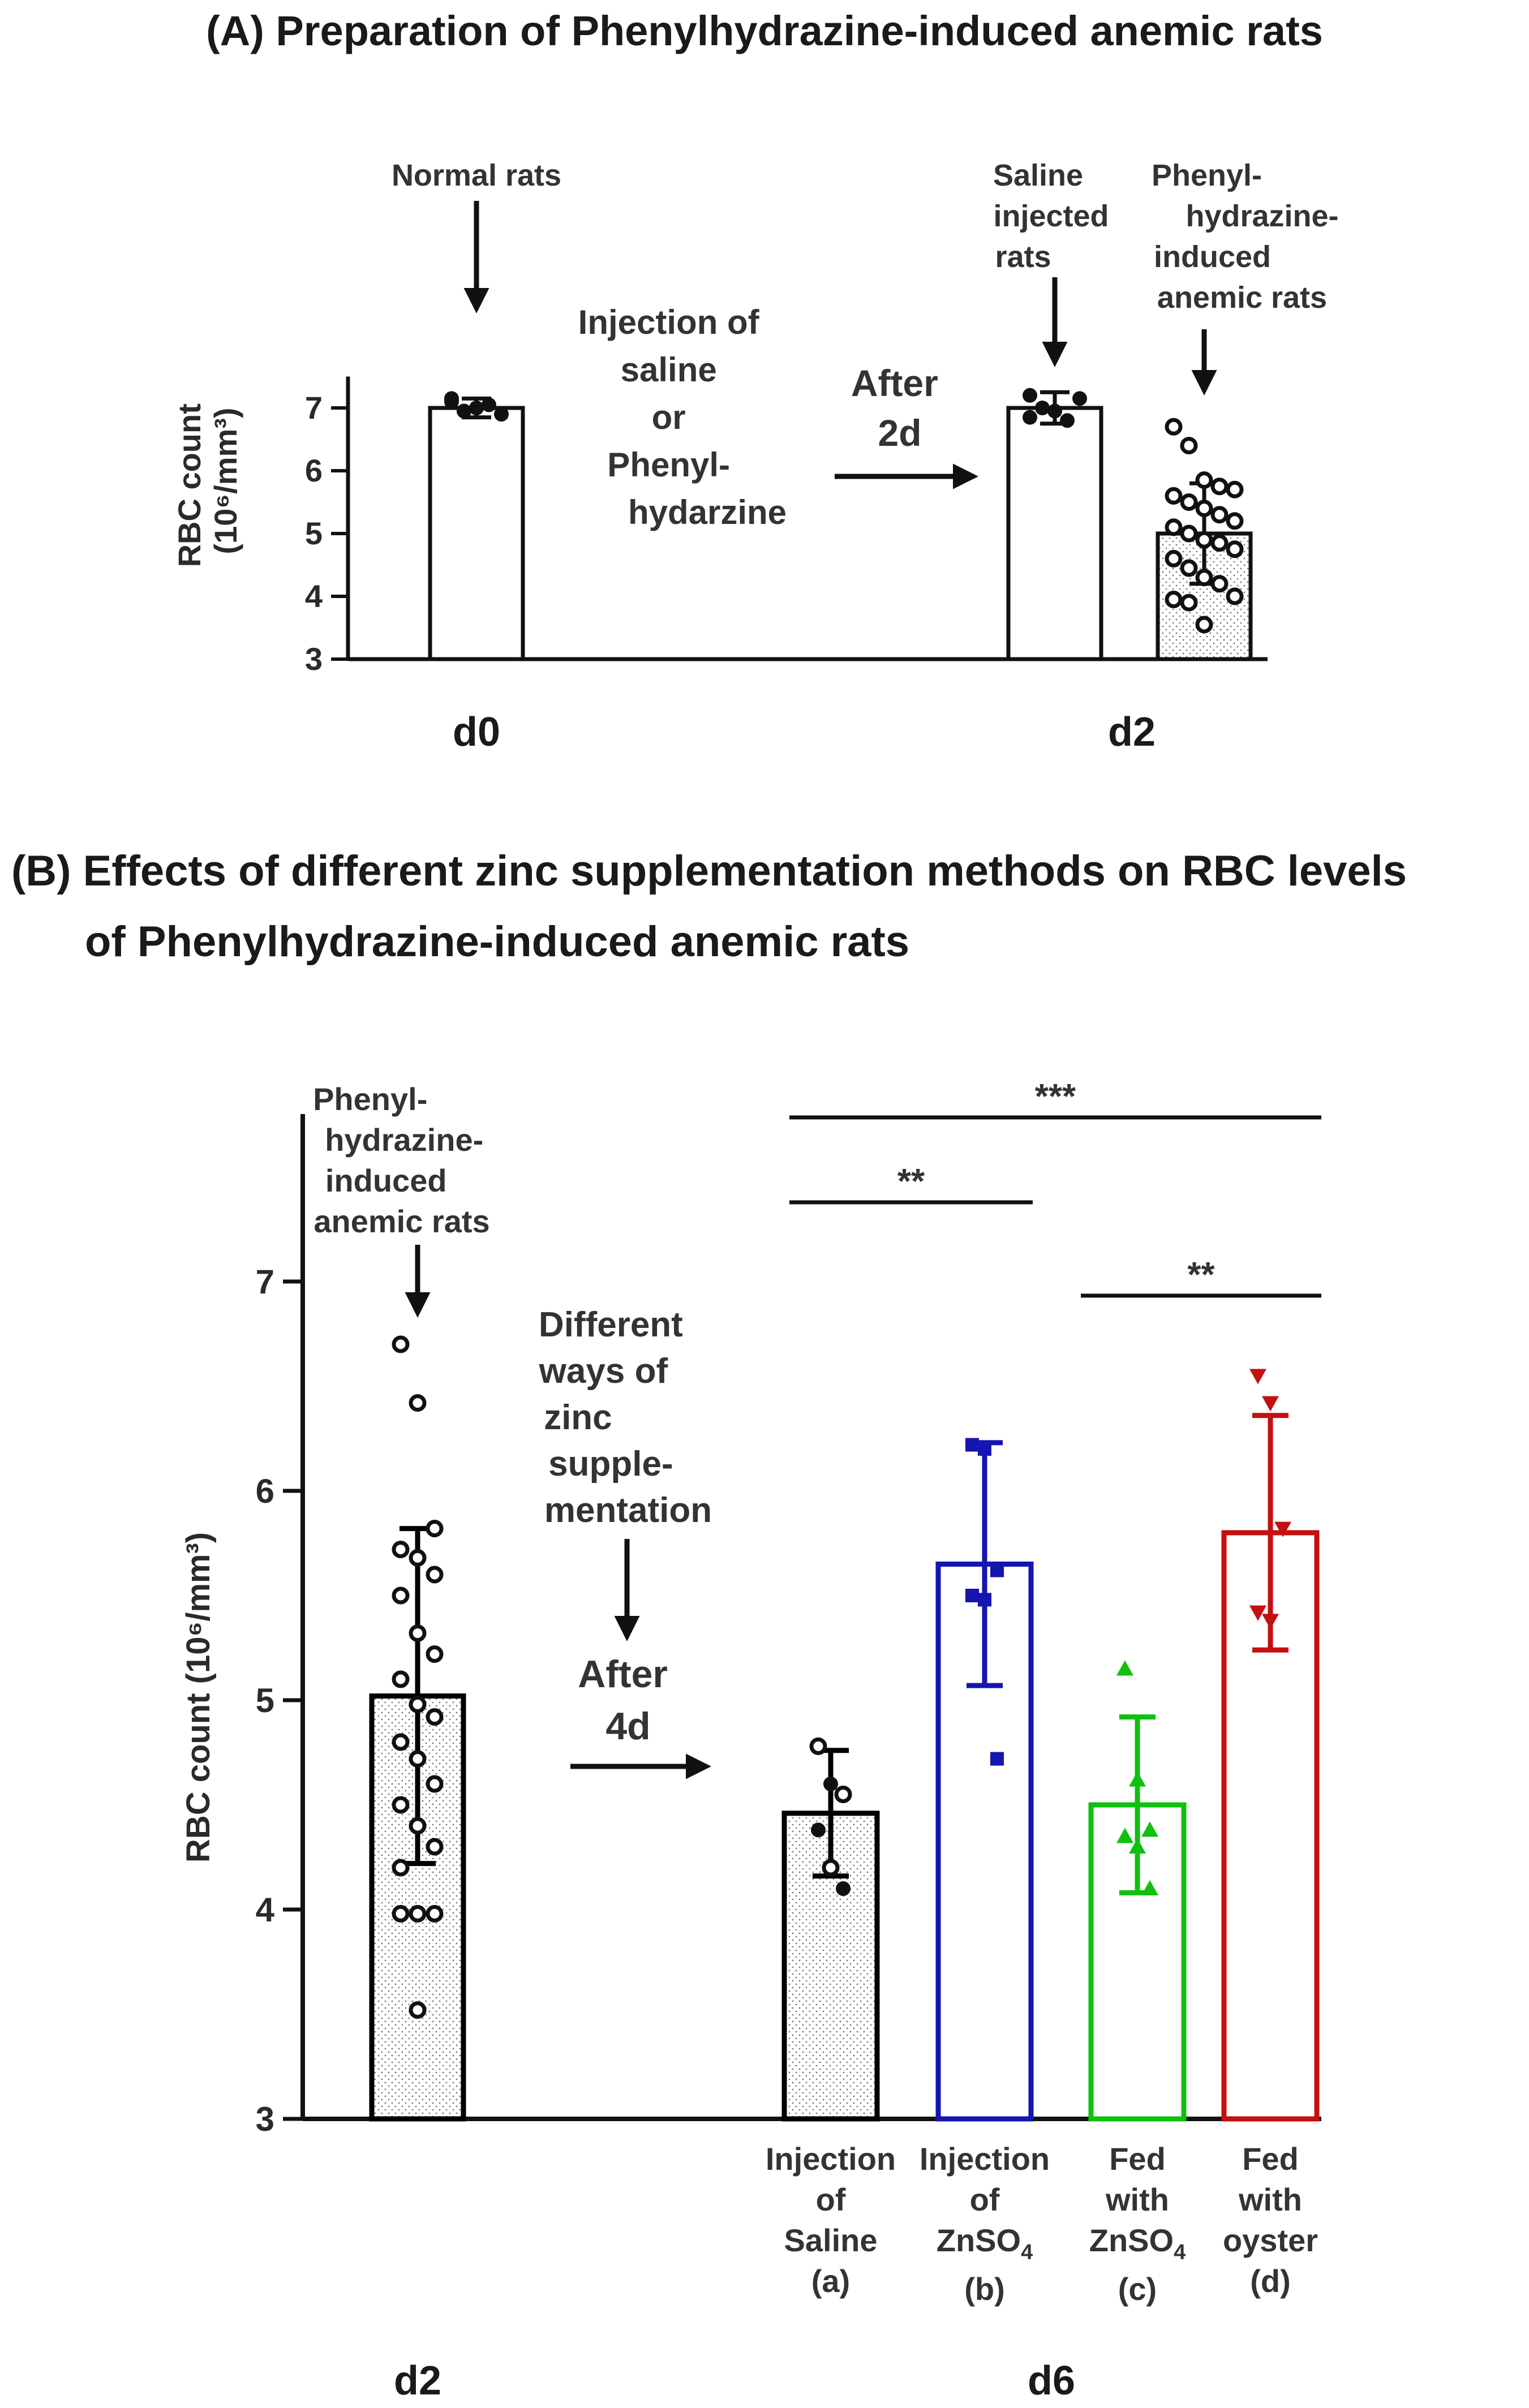 This screenshot has width=1529, height=2408. I want to click on panel-b-ways-line-1: Different, so click(611, 1324).